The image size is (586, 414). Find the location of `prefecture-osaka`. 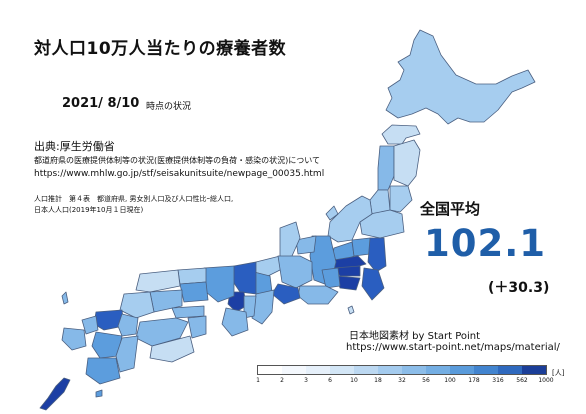

prefecture-osaka is located at coordinates (237, 302).